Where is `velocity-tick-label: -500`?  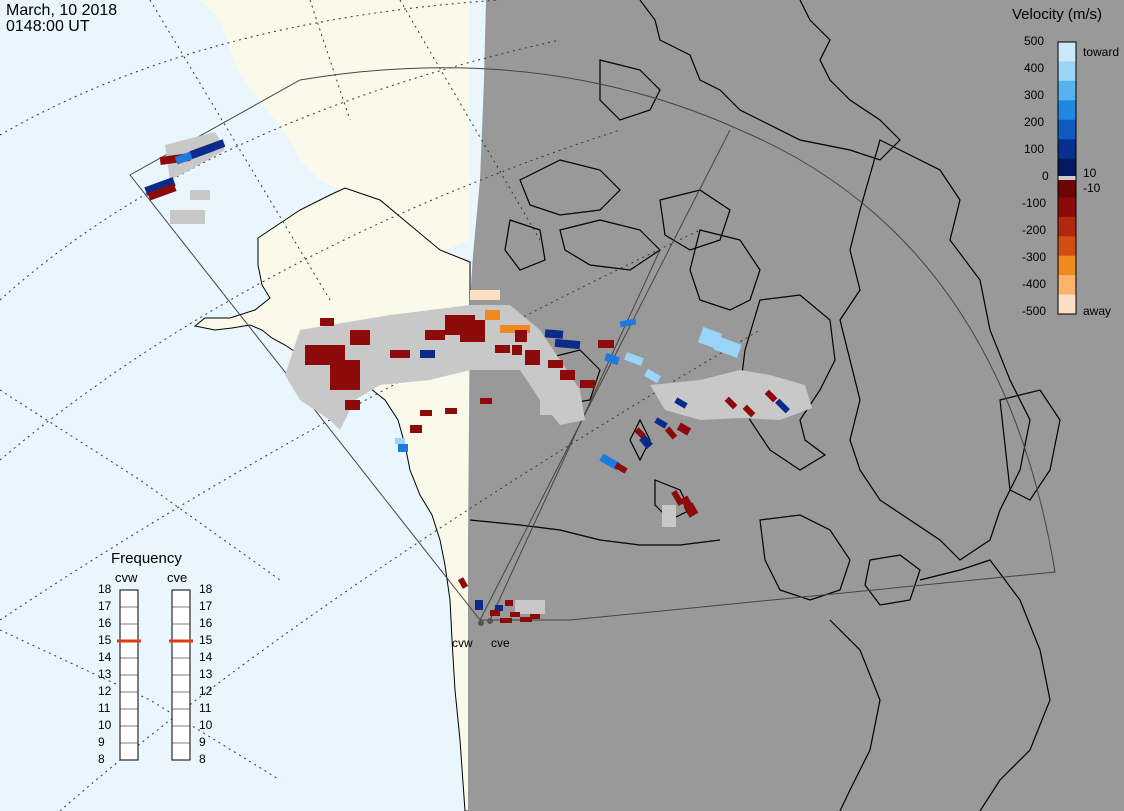
velocity-tick-label: -500 is located at coordinates (1034, 311).